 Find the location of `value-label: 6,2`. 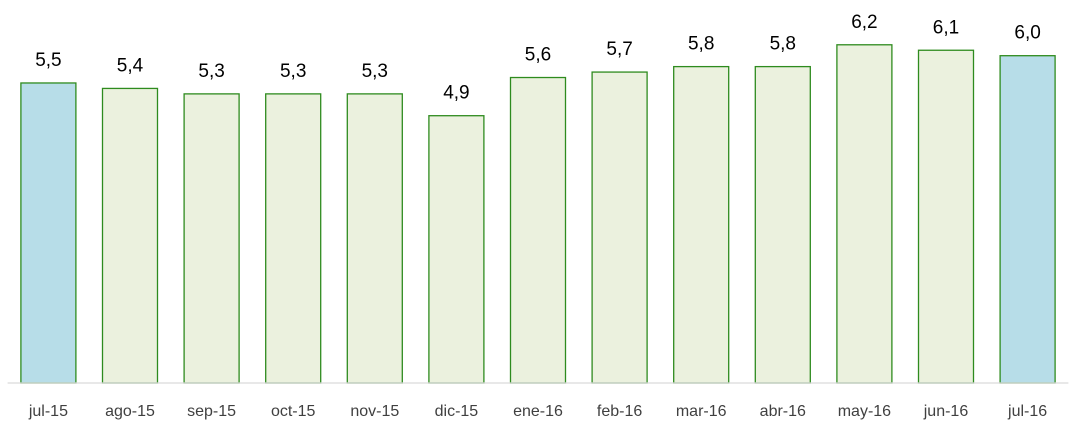

value-label: 6,2 is located at coordinates (864, 22).